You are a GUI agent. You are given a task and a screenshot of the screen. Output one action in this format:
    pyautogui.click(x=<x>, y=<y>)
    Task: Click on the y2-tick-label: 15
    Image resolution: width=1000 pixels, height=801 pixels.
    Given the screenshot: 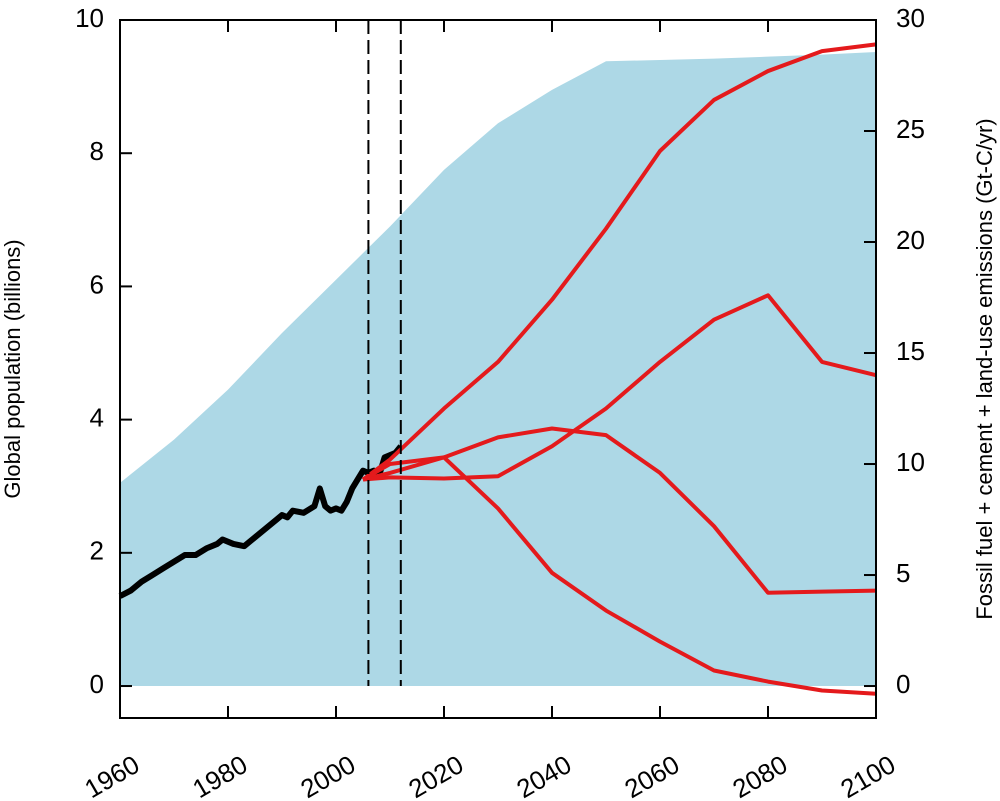 What is the action you would take?
    pyautogui.click(x=910, y=351)
    